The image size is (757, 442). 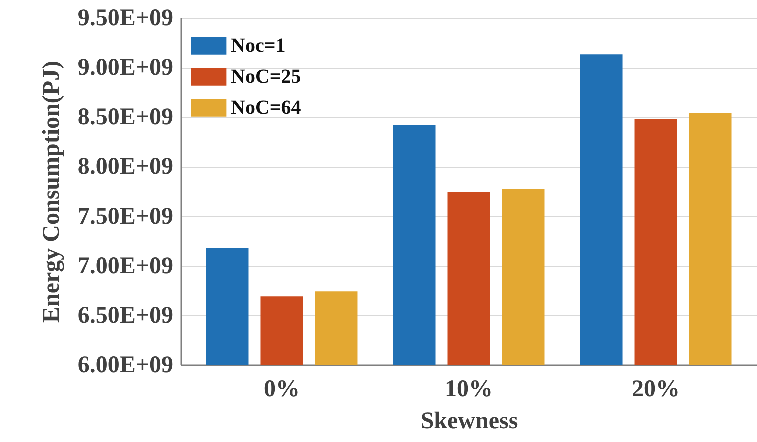 I want to click on x-tick-label: 10%, so click(x=469, y=389).